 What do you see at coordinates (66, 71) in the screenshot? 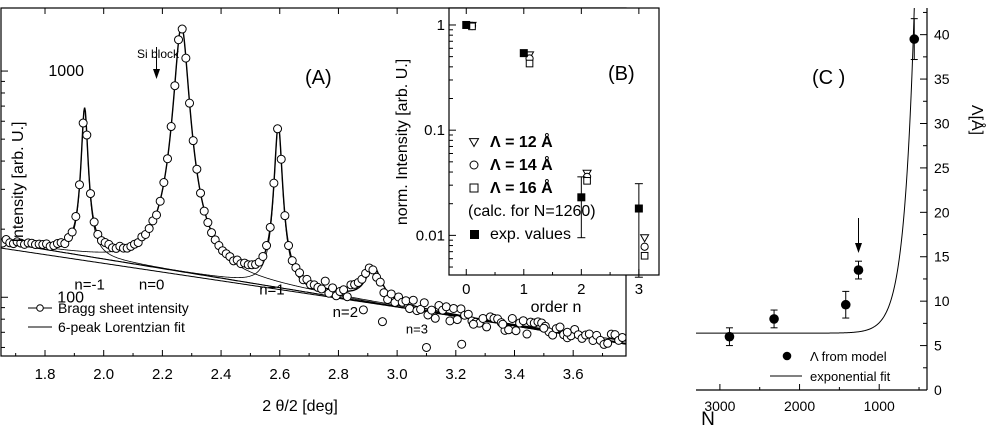
I see `panel-a-y-tick-label: 1000` at bounding box center [66, 71].